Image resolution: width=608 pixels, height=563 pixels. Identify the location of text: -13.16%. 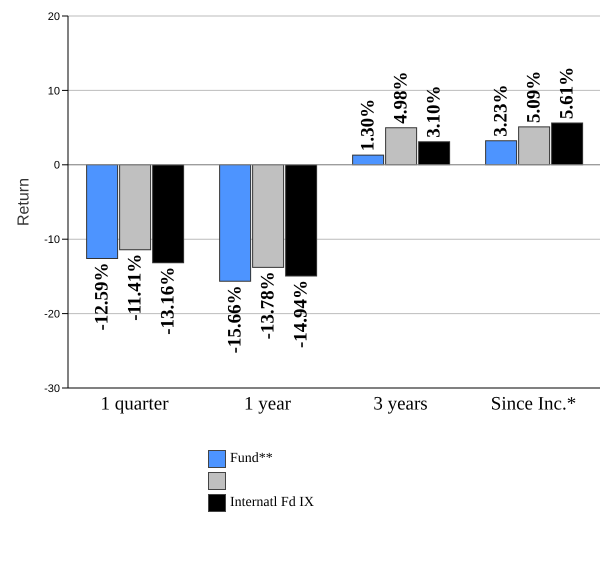
(168, 300).